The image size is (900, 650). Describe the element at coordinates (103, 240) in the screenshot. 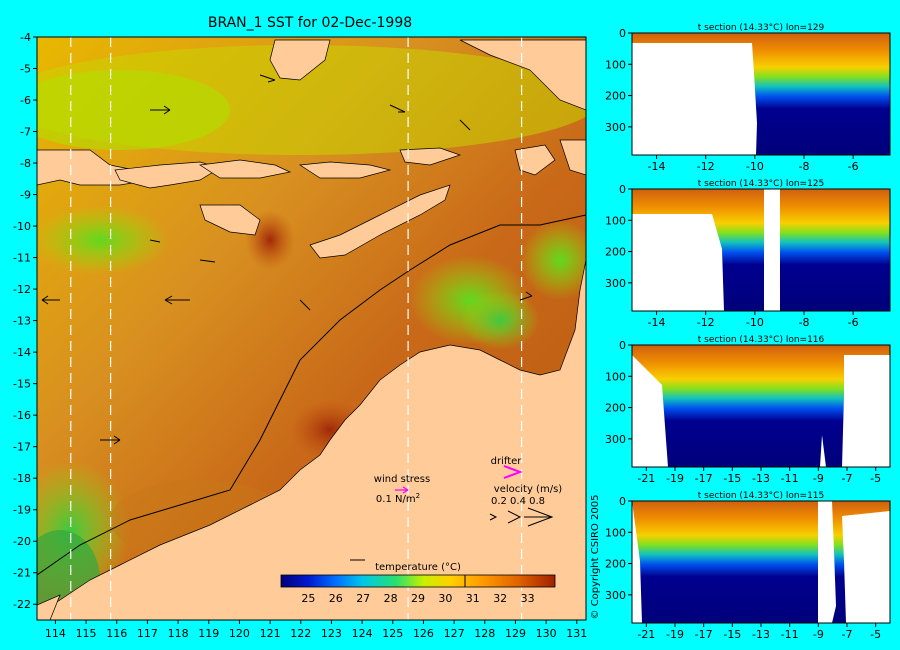

I see `cool-eddy-west` at that location.